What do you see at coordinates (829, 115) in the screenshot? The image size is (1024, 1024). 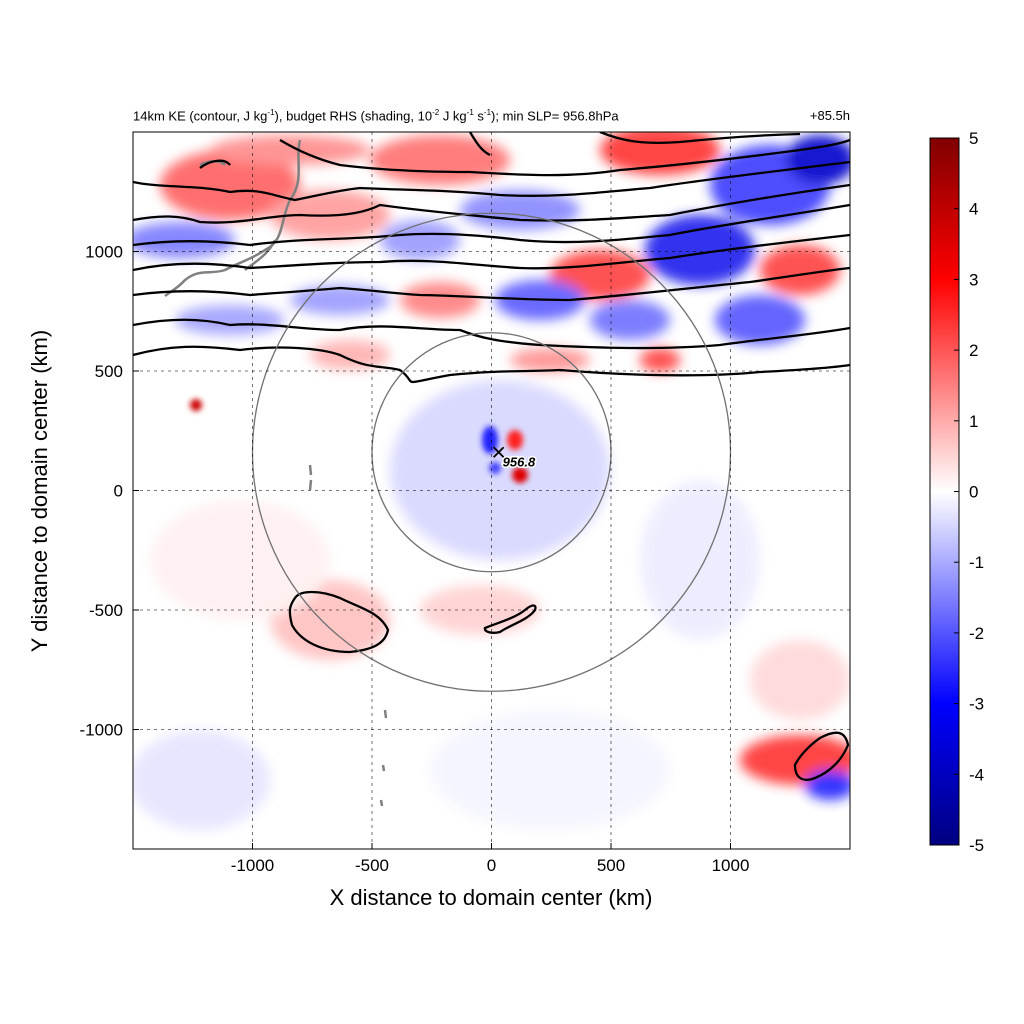 I see `forecast-hour: +85.5h` at bounding box center [829, 115].